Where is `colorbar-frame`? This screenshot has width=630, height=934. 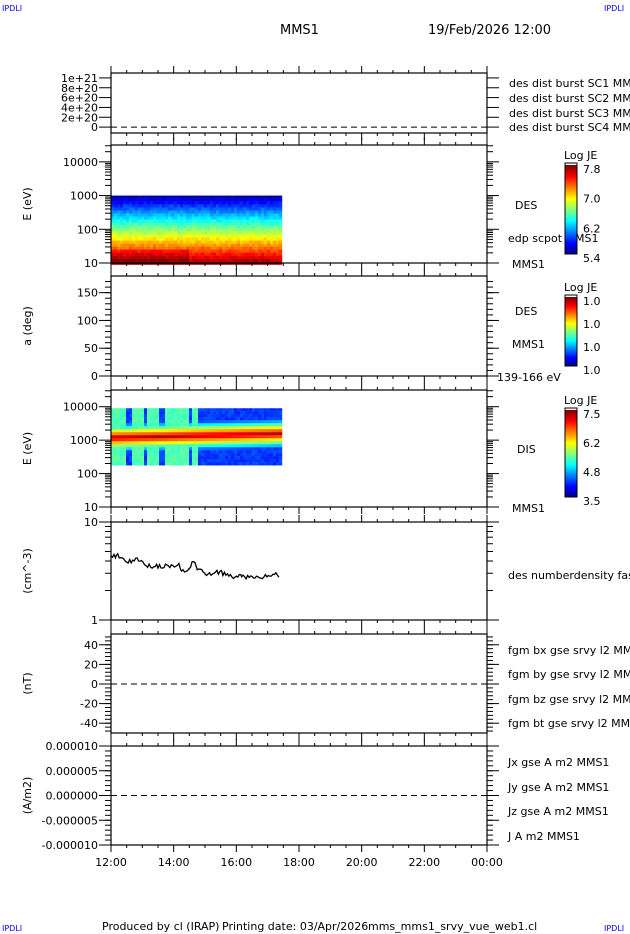 colorbar-frame is located at coordinates (571, 208).